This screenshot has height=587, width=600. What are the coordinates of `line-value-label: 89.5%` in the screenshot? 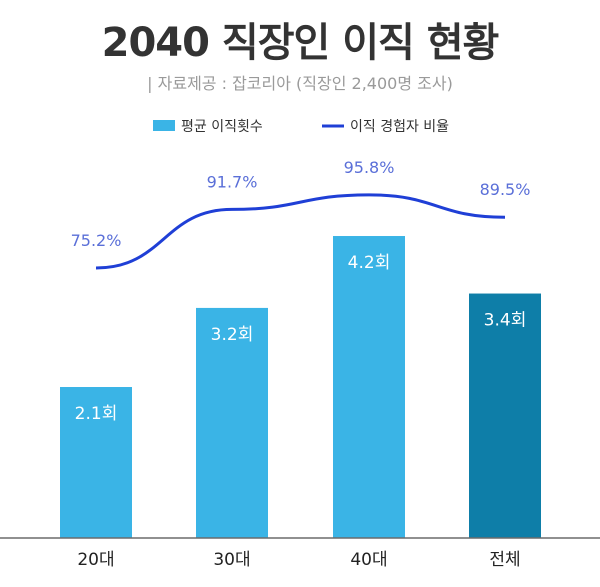 It's located at (505, 189).